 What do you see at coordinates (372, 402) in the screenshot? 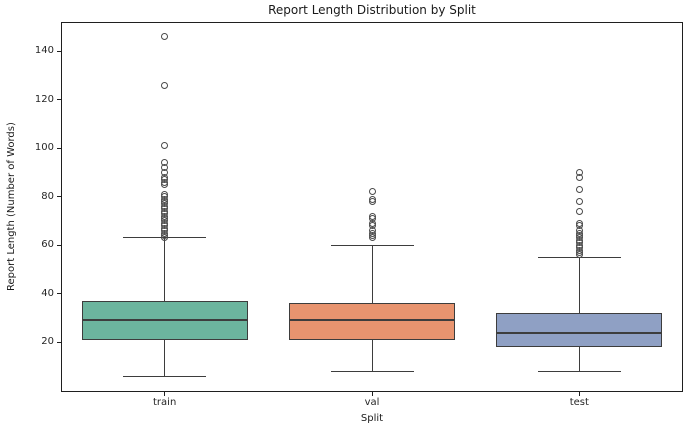
I see `x-tick-label: val` at bounding box center [372, 402].